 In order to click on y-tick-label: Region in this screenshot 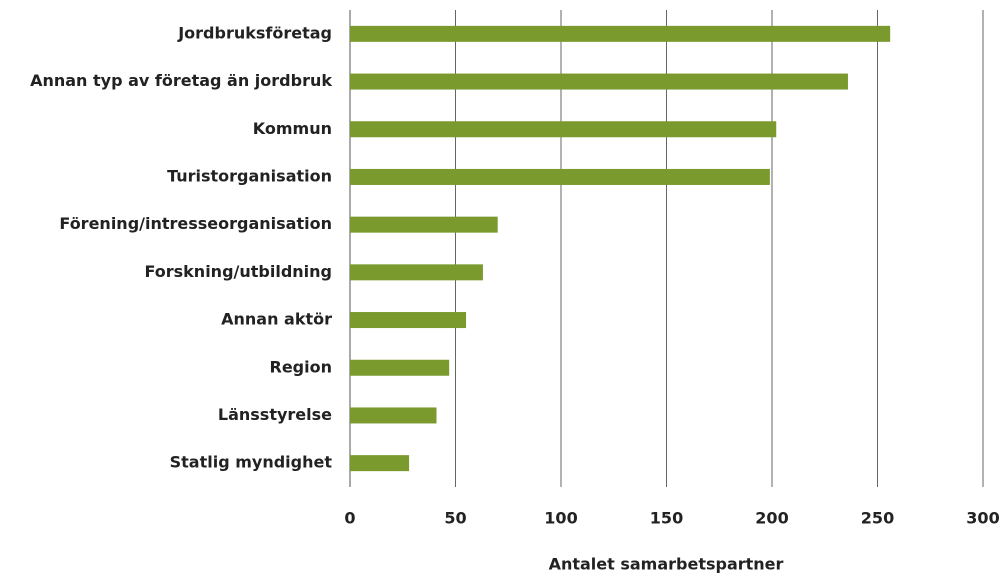, I will do `click(301, 366)`.